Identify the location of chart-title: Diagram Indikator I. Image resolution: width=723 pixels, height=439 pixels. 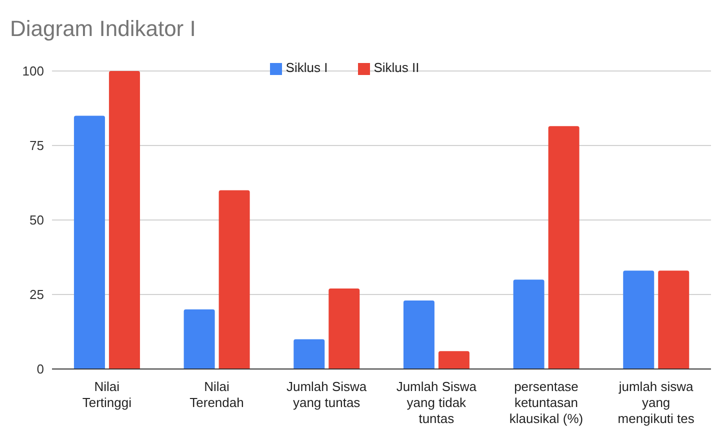
(103, 29).